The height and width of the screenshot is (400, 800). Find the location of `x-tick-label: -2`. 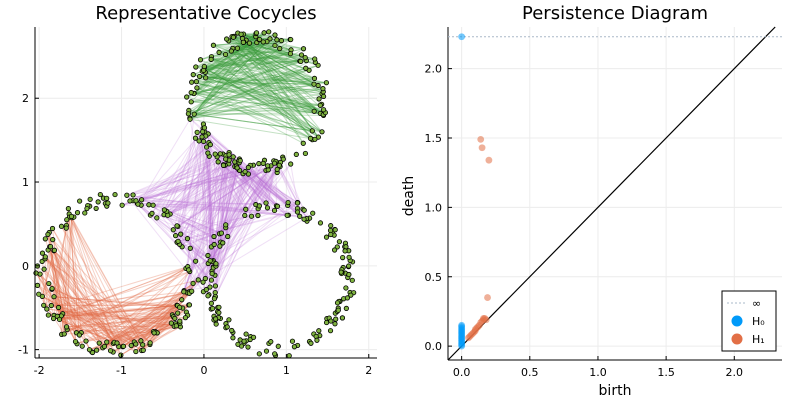

x-tick-label: -2 is located at coordinates (39, 370).